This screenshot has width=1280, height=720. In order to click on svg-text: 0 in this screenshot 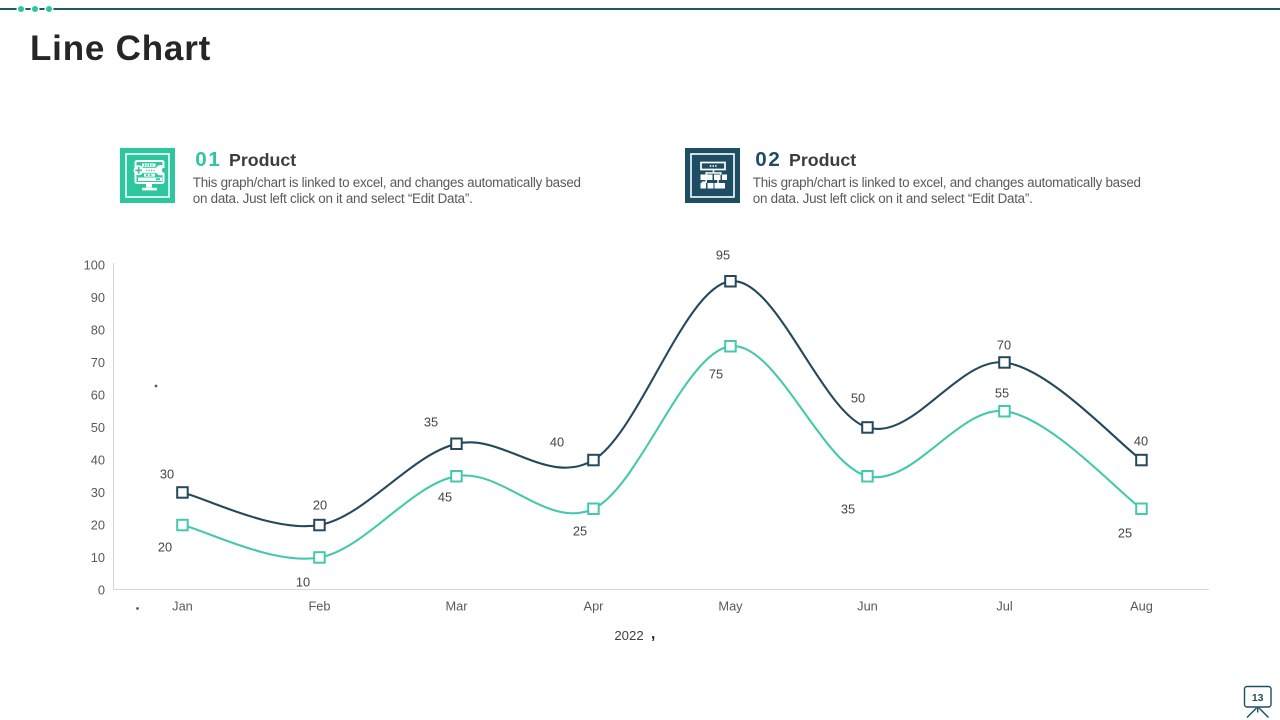, I will do `click(101, 589)`.